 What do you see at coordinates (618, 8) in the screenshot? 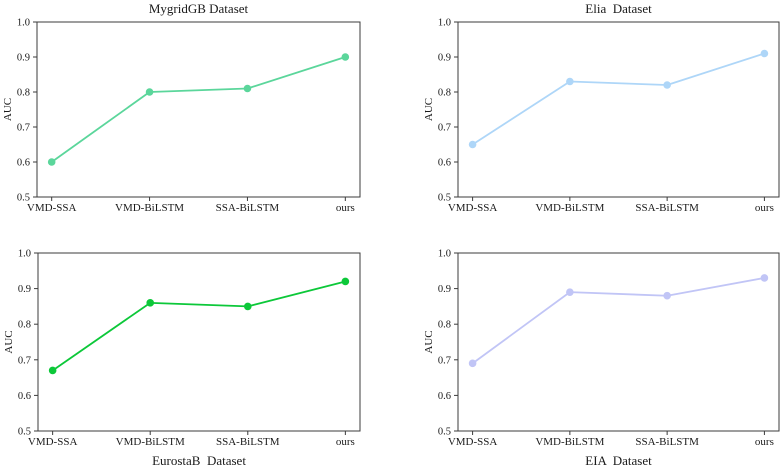
I see `chart-title: Elia Dataset` at bounding box center [618, 8].